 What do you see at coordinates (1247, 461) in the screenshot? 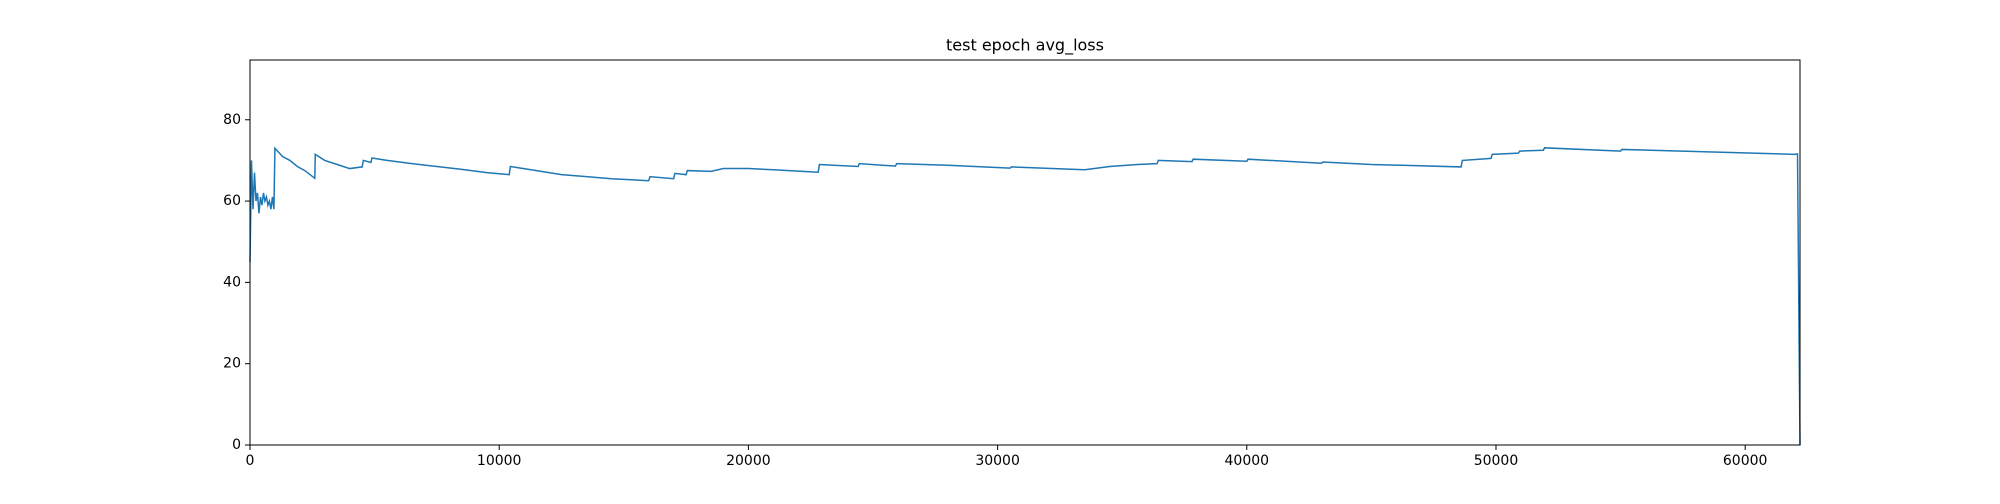
I see `x-tick-label: 40000` at bounding box center [1247, 461].